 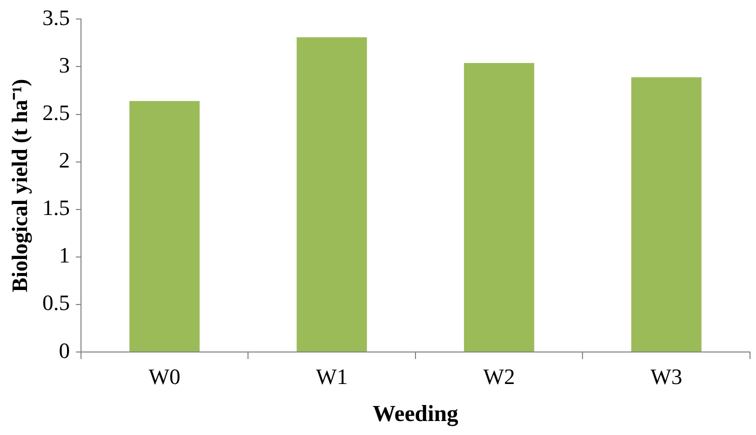 What do you see at coordinates (64, 350) in the screenshot?
I see `y-tick-label: 0` at bounding box center [64, 350].